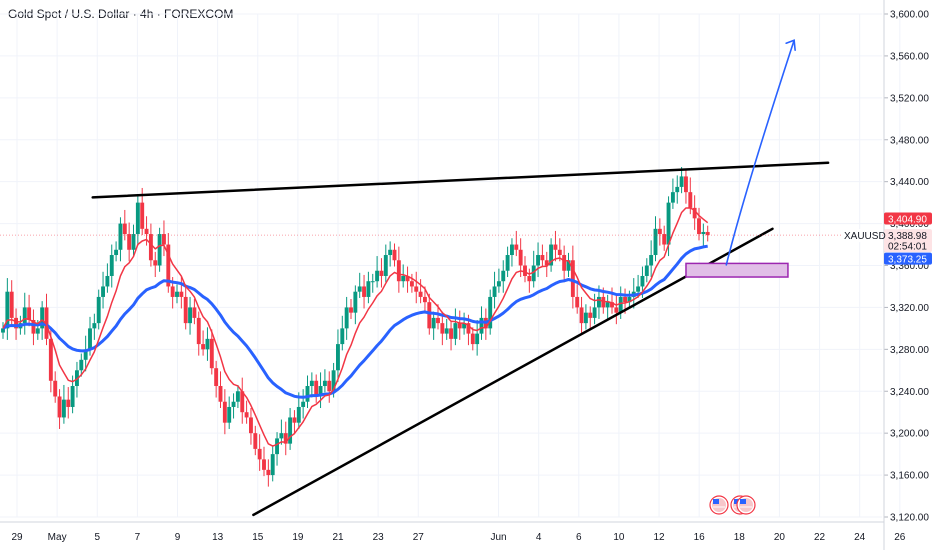 This screenshot has width=932, height=550. I want to click on time-axis-label: 26, so click(900, 537).